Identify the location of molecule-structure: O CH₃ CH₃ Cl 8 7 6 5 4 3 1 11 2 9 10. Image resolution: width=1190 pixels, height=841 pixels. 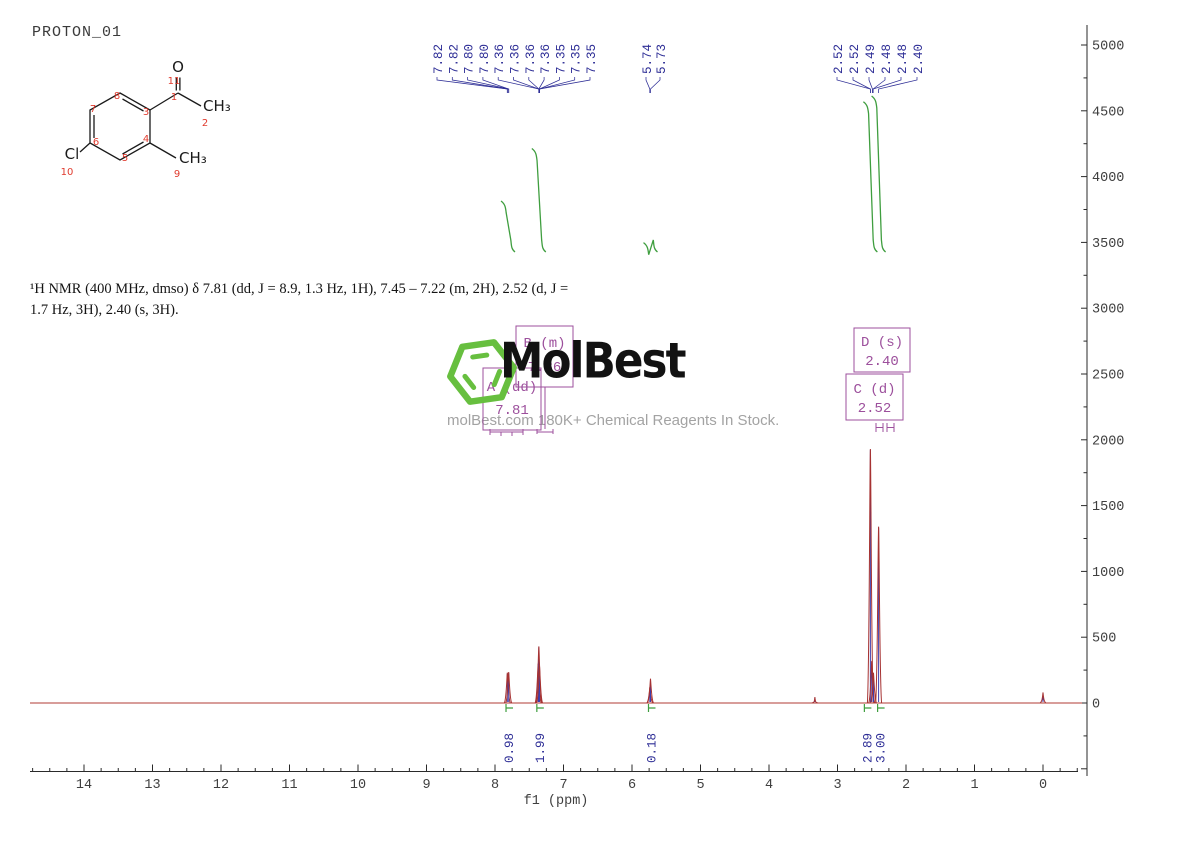
(146, 119).